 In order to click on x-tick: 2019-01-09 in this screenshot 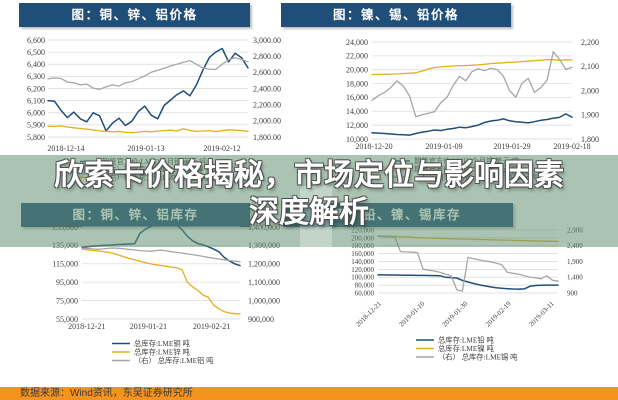, I will do `click(443, 146)`.